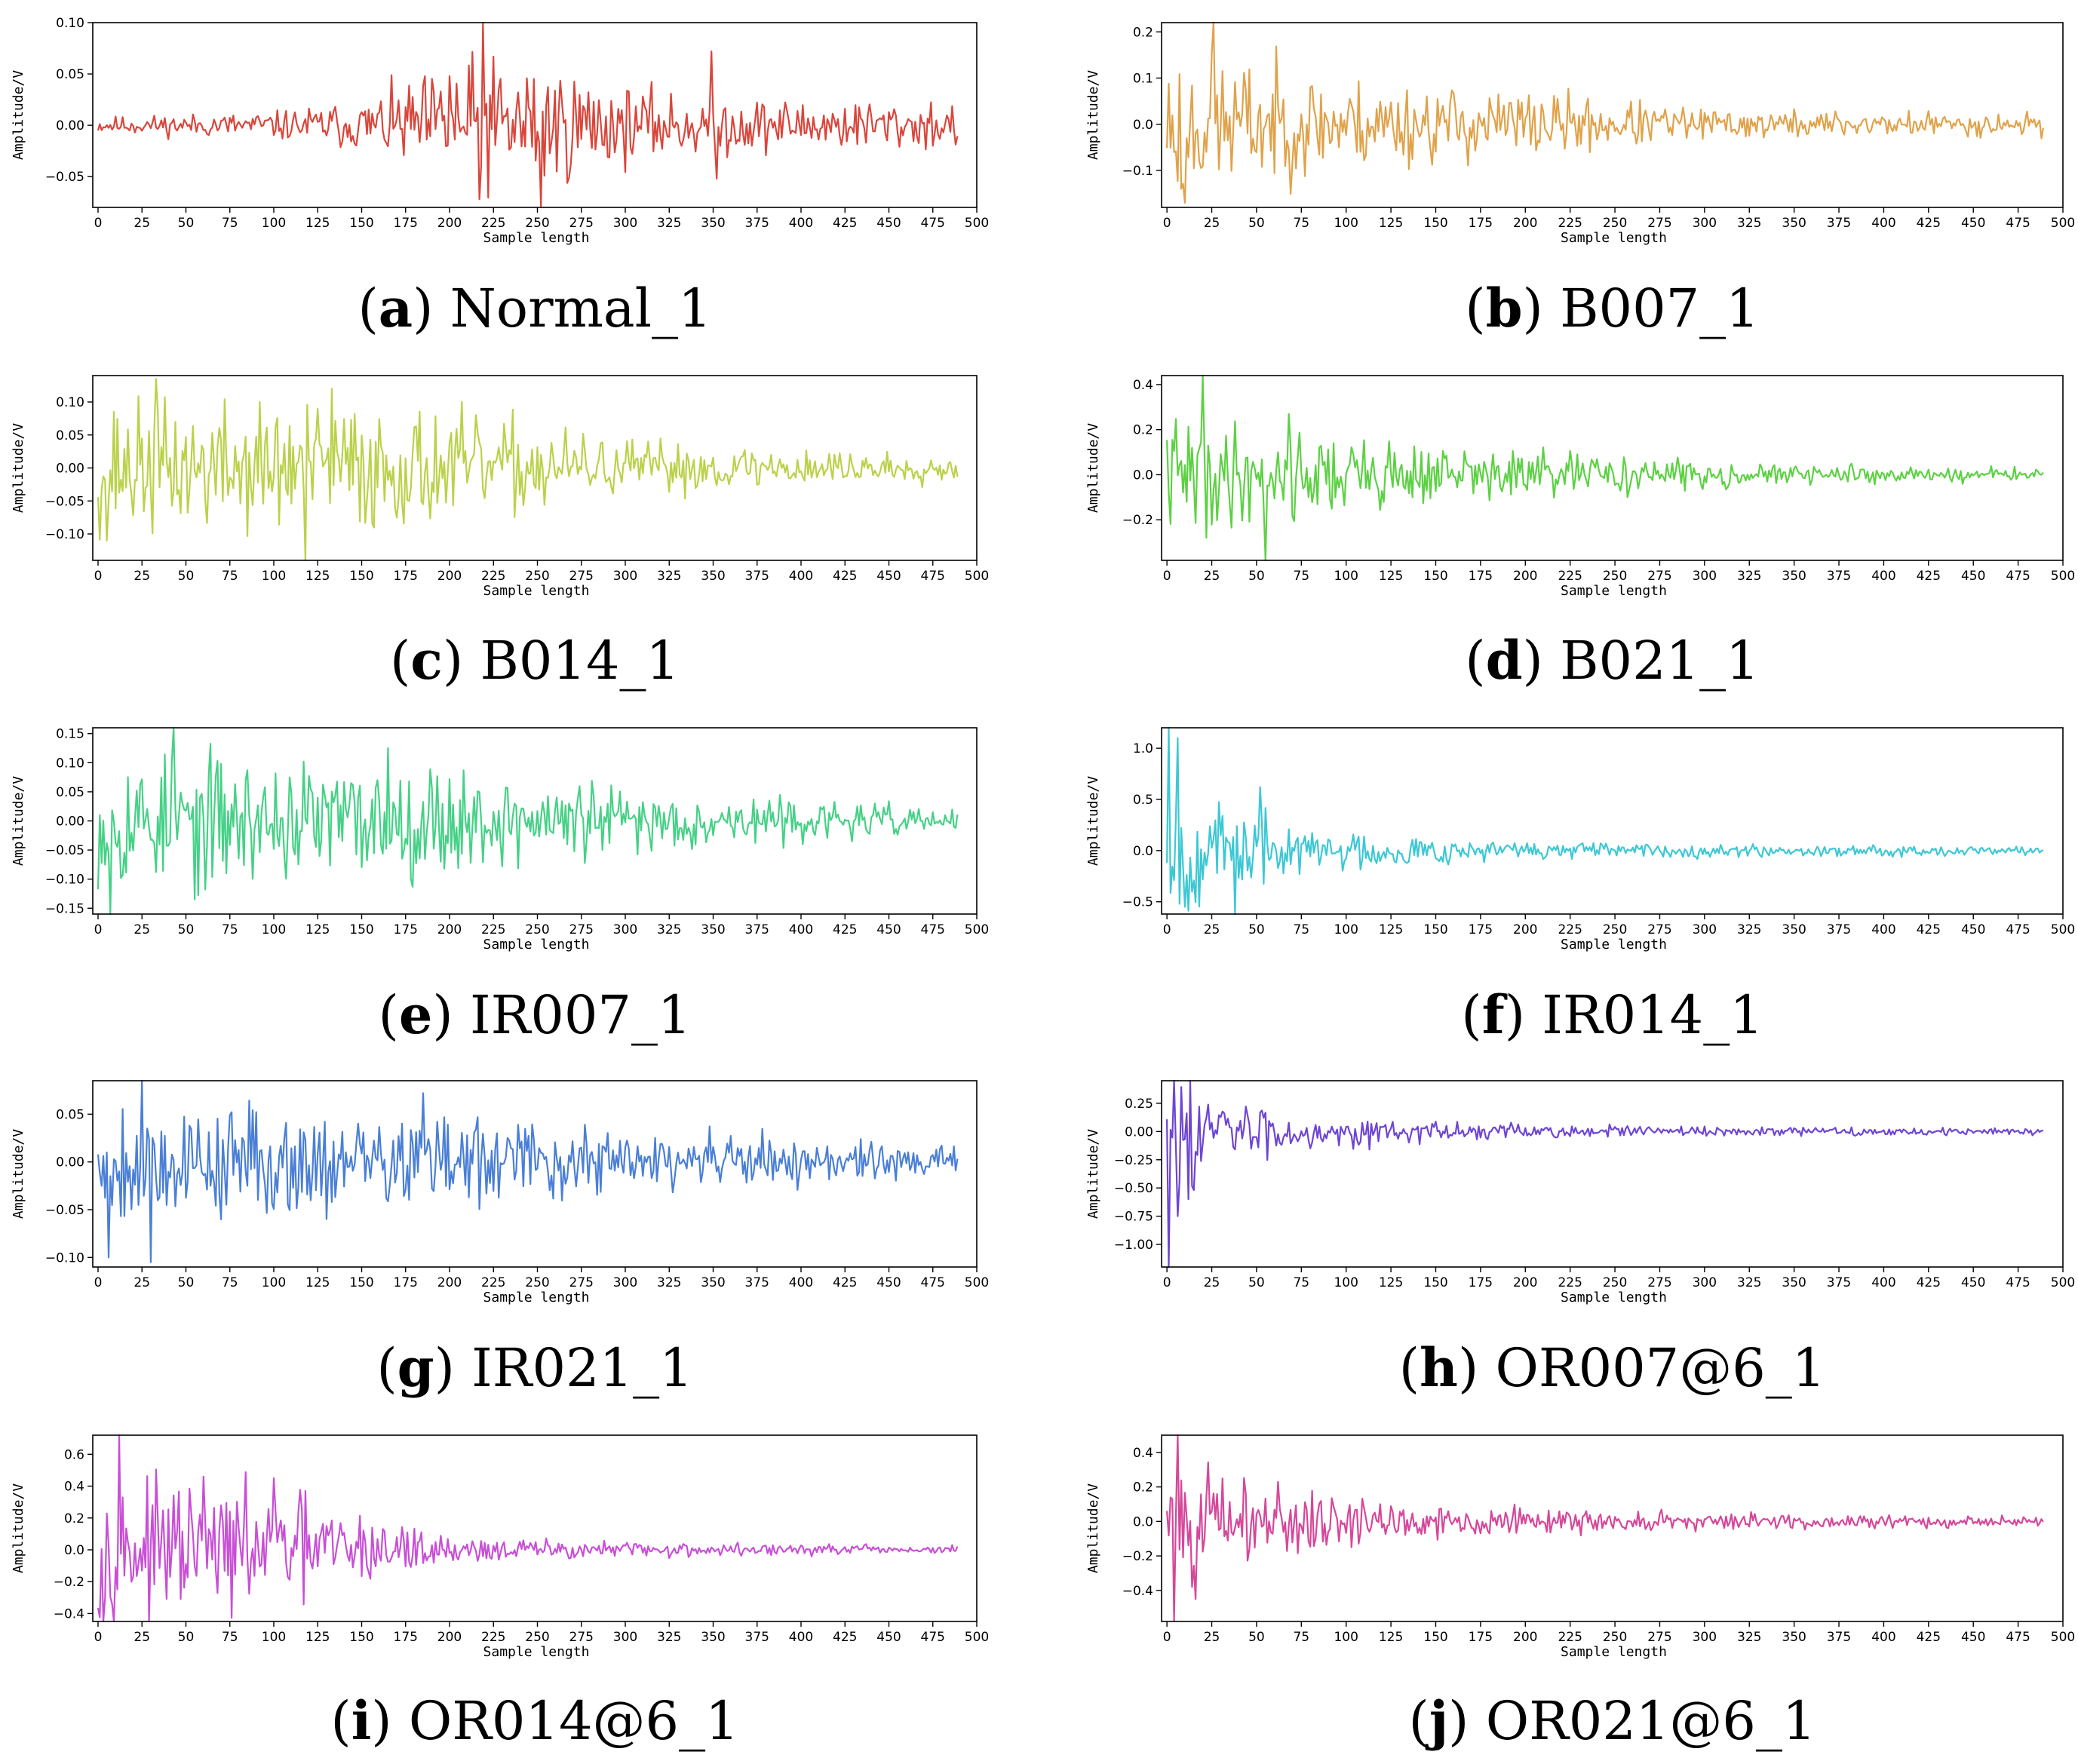 Image resolution: width=2078 pixels, height=1764 pixels. What do you see at coordinates (1634, 1015) in the screenshot?
I see `caption-name: ) IR014_1` at bounding box center [1634, 1015].